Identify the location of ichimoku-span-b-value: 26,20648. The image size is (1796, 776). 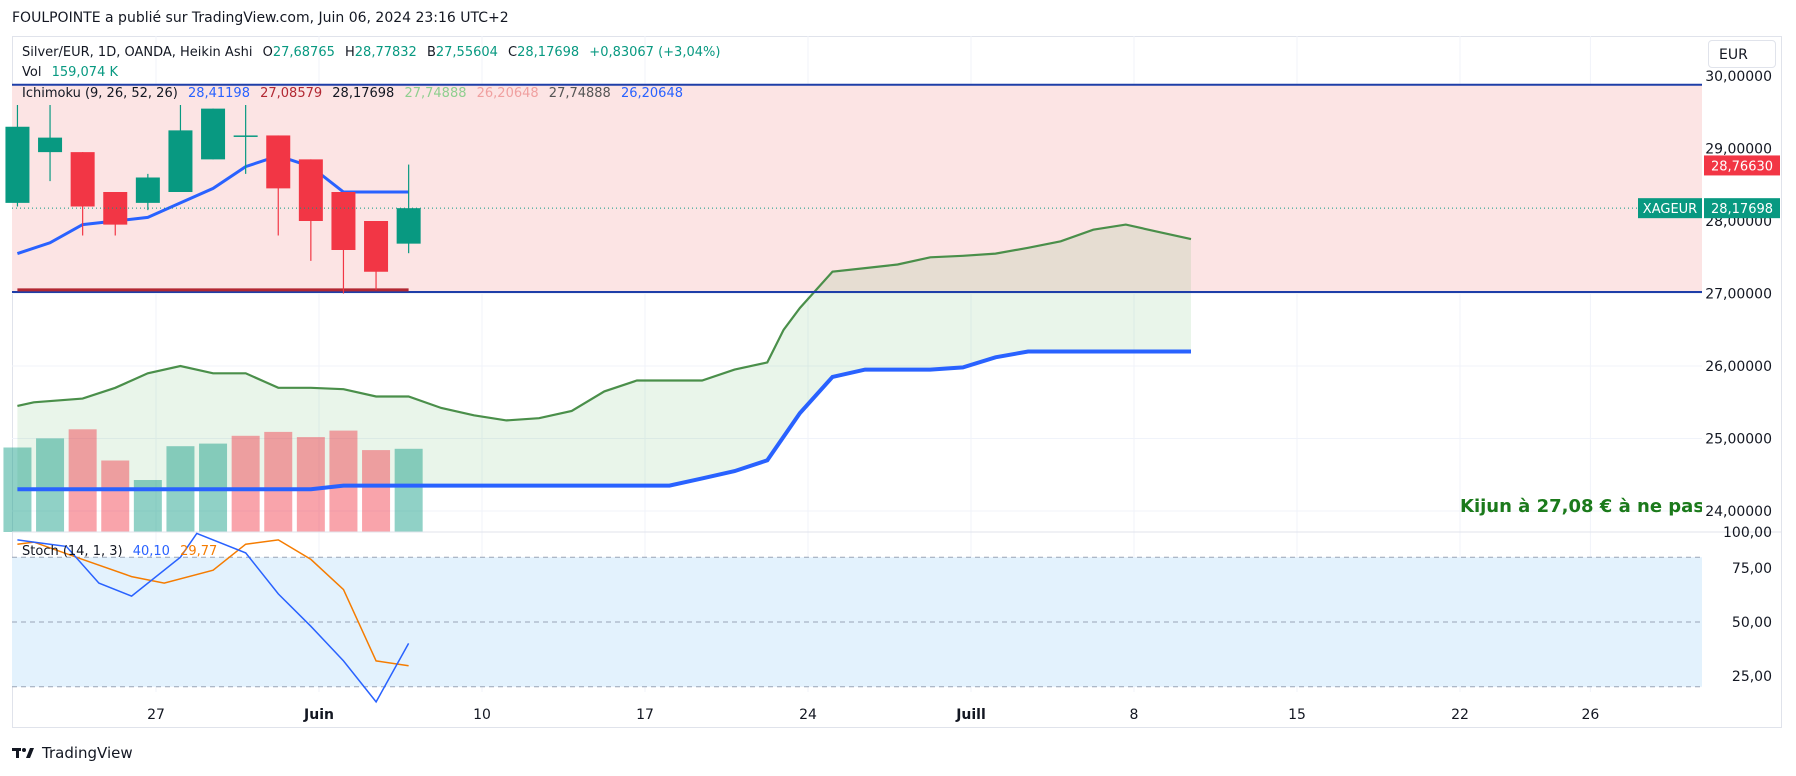
(507, 93).